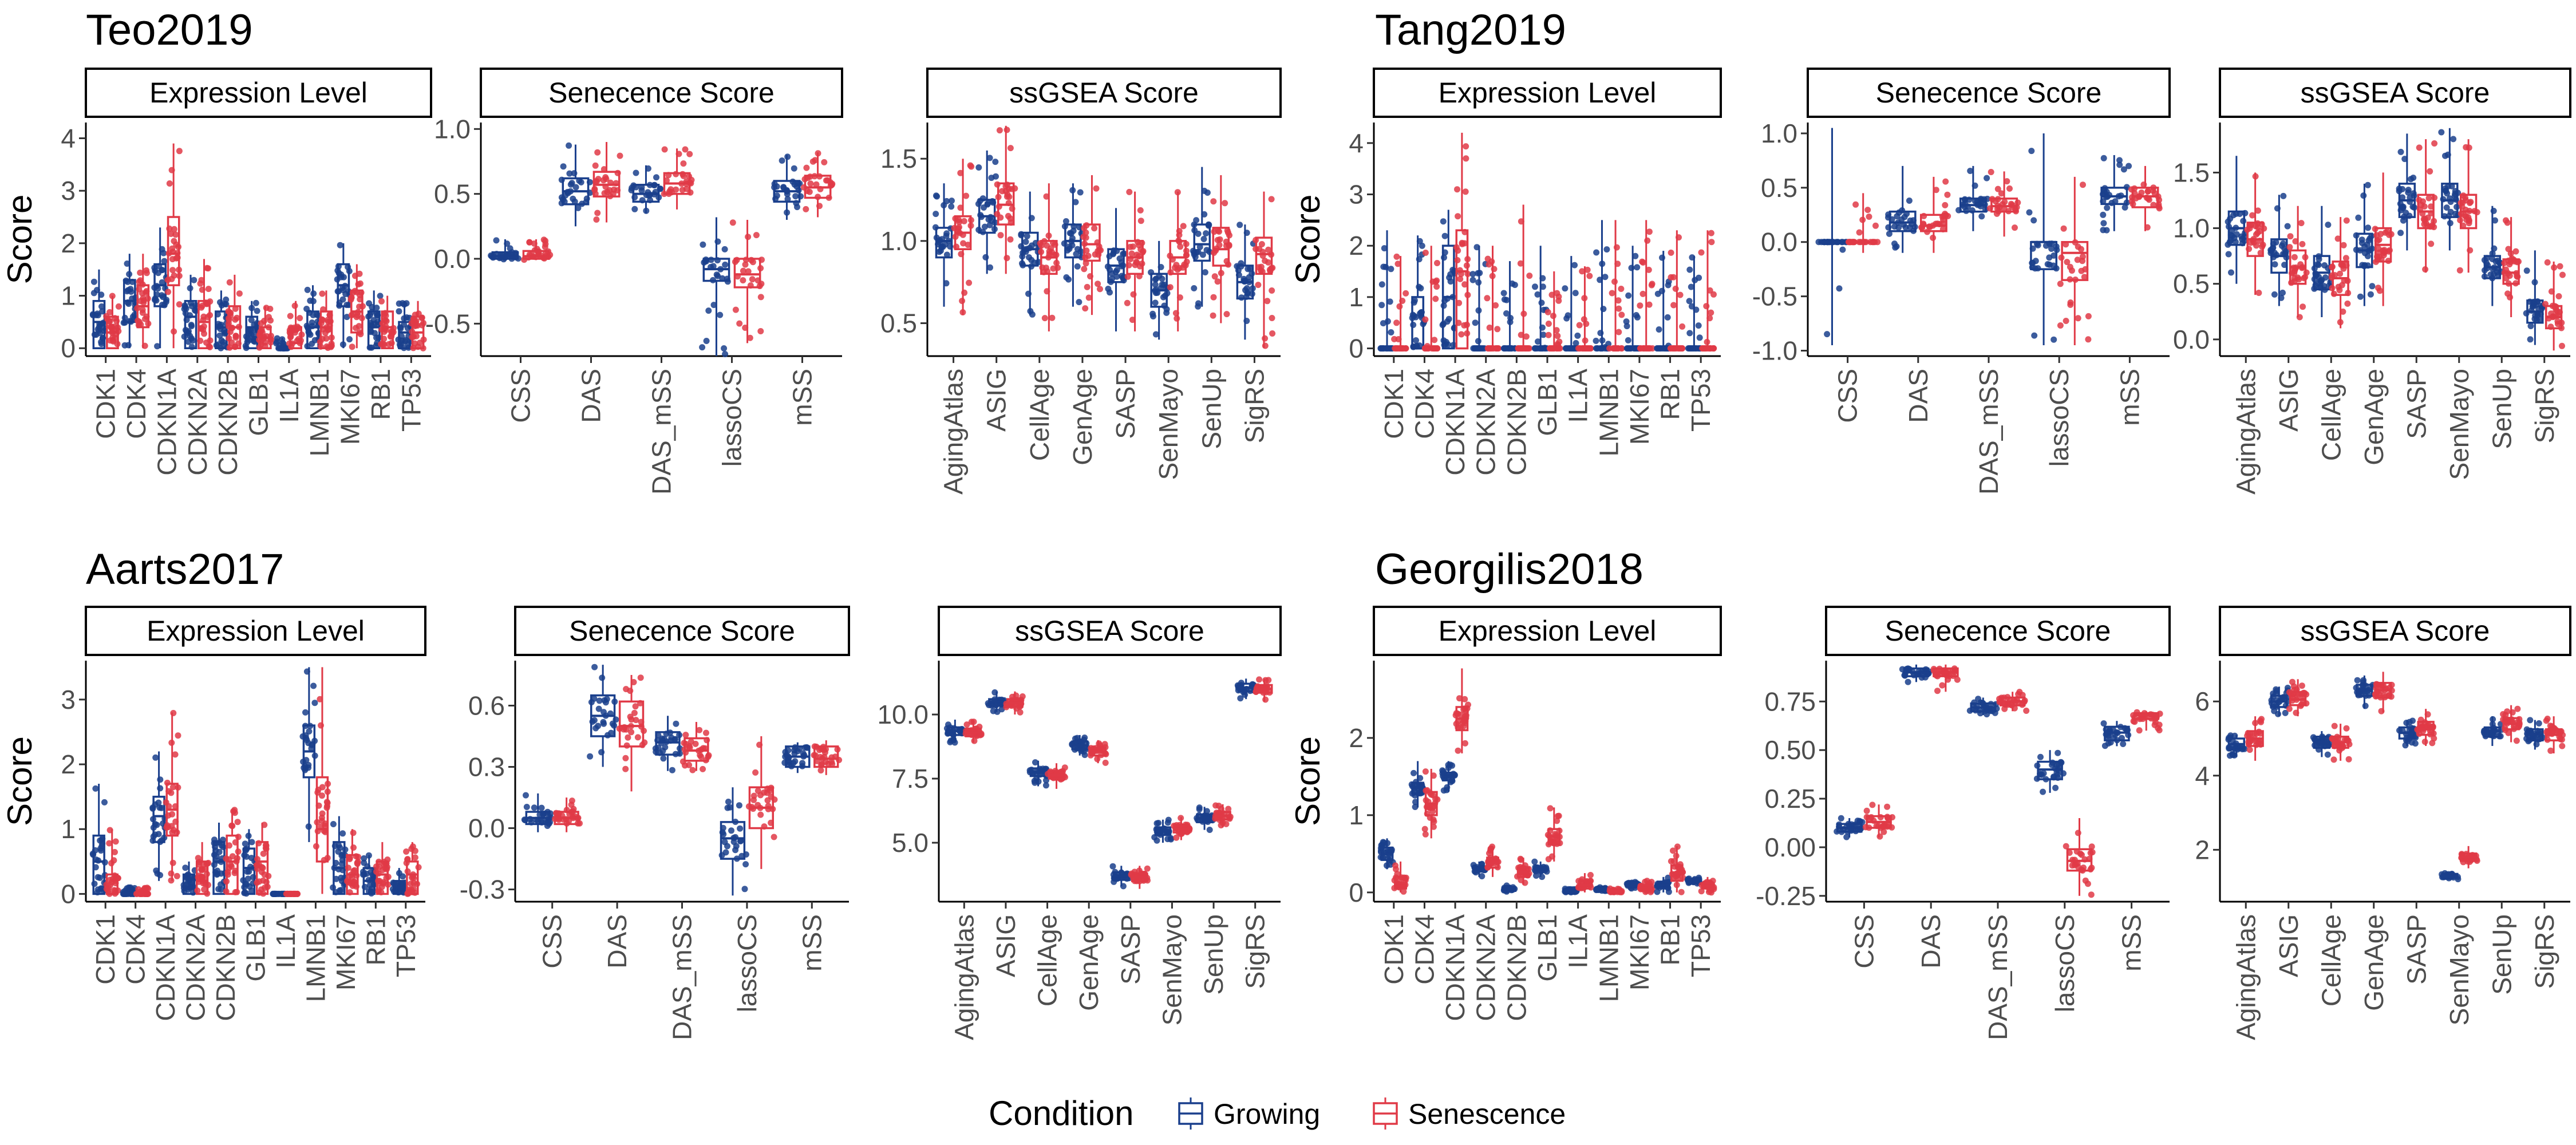  Describe the element at coordinates (1608, 413) in the screenshot. I see `x-tick-label: LMNB1` at that location.